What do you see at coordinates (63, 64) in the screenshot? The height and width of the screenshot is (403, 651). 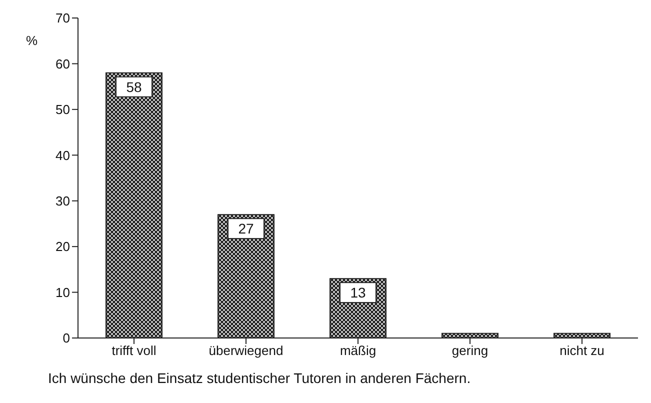 I see `y-tick-label: 60` at bounding box center [63, 64].